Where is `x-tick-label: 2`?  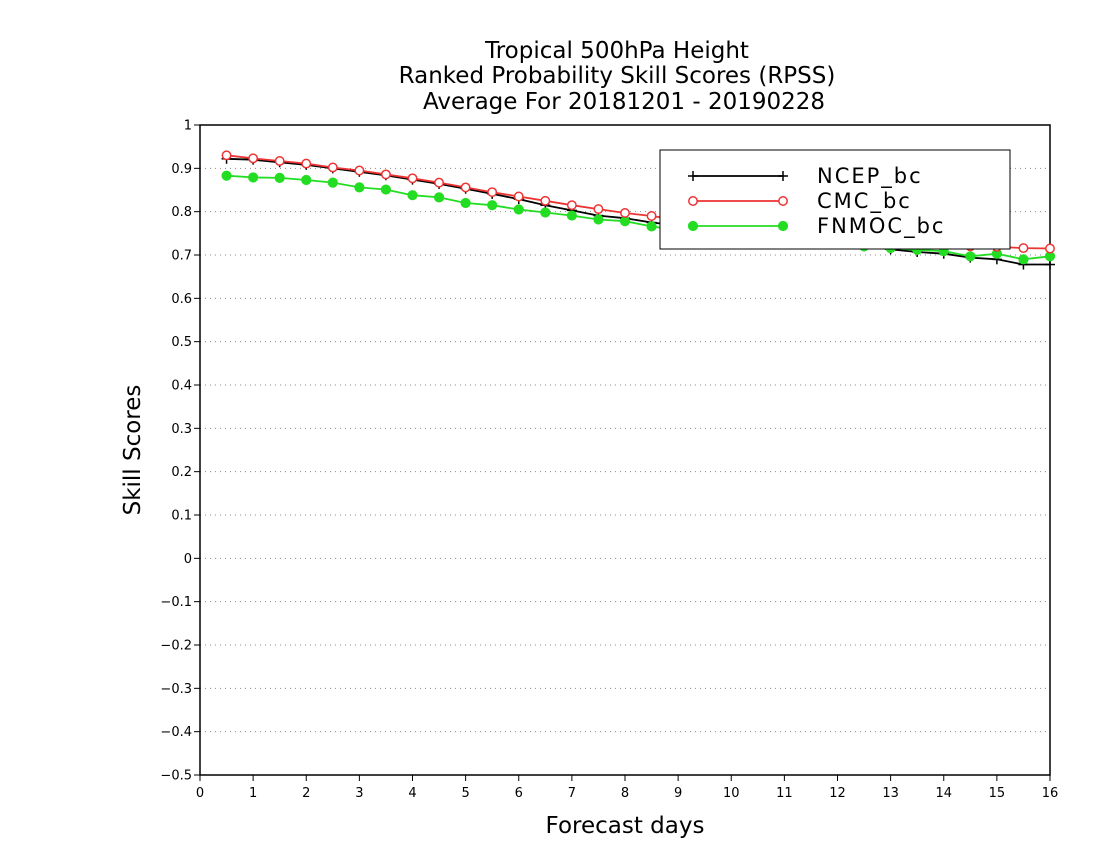
x-tick-label: 2 is located at coordinates (306, 793).